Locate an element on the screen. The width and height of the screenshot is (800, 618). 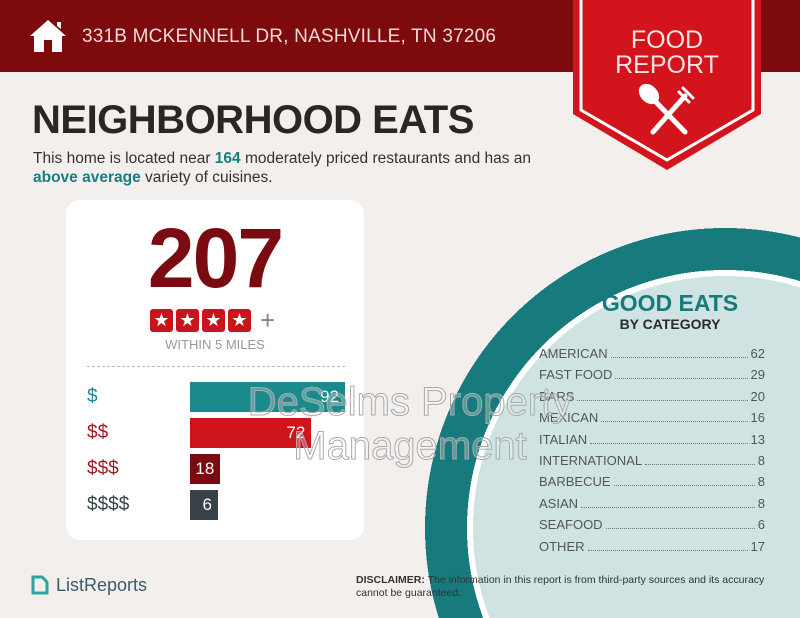
spoon-fork-icon is located at coordinates (666, 109).